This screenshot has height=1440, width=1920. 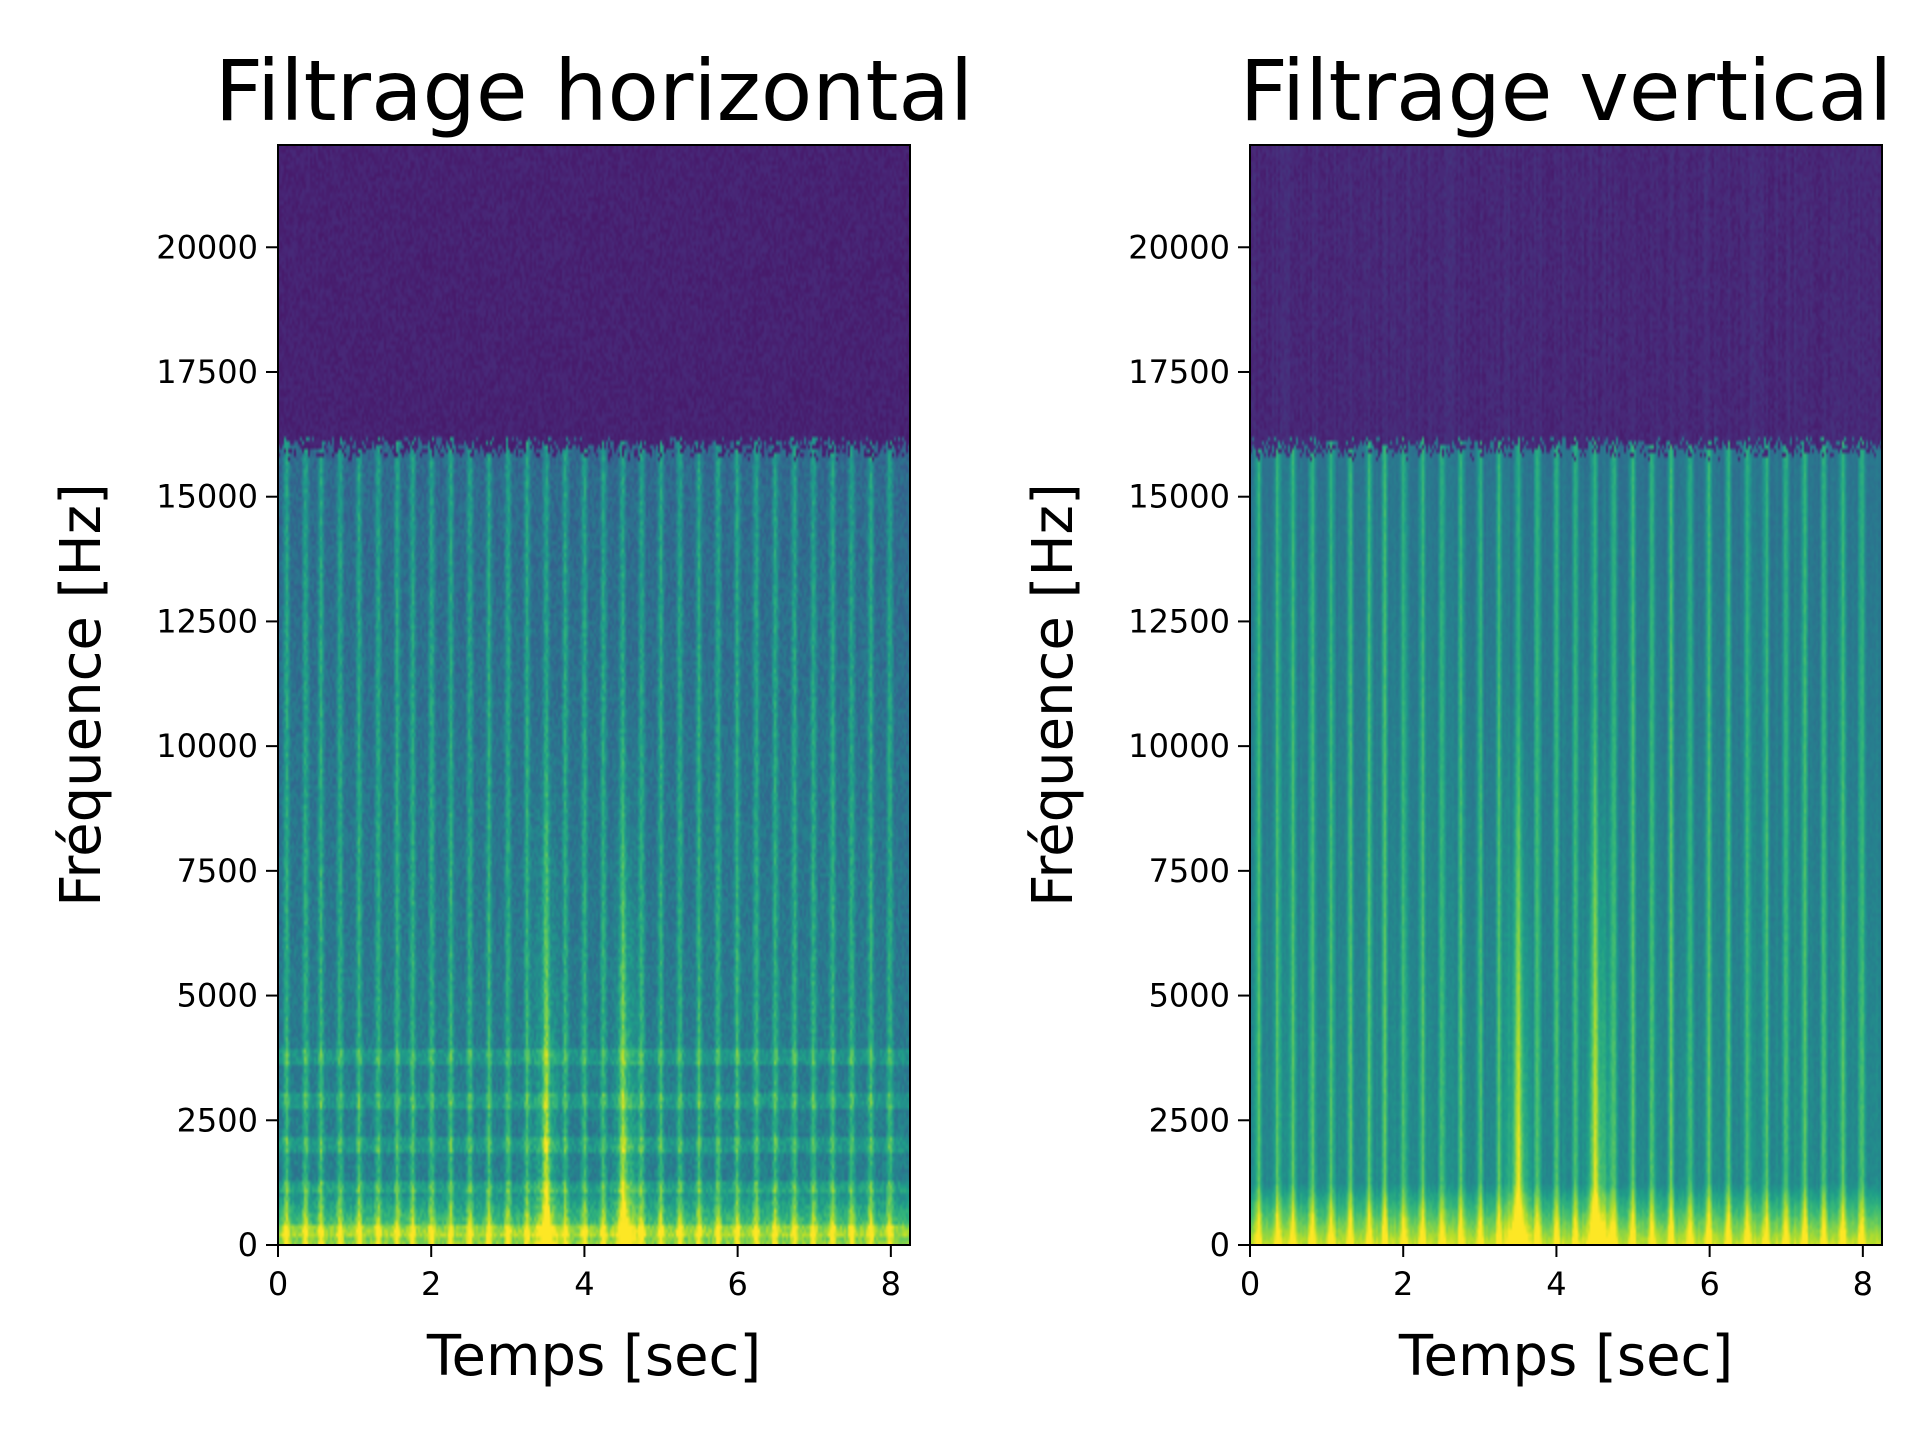 What do you see at coordinates (1566, 91) in the screenshot?
I see `chart-title: Filtrage vertical` at bounding box center [1566, 91].